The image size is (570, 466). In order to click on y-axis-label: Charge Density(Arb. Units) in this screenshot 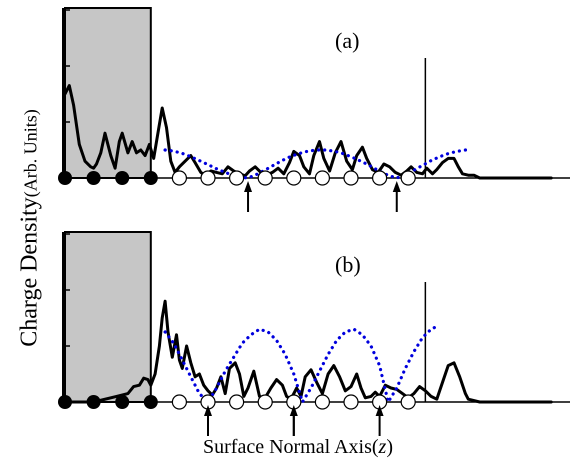, I will do `click(29, 228)`.